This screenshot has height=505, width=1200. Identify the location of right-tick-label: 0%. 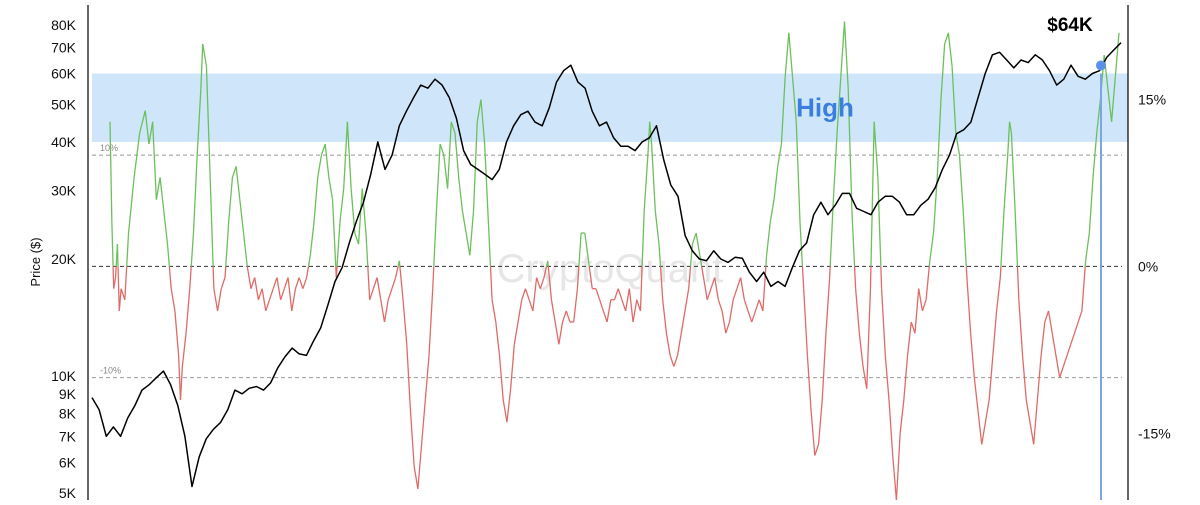
(1148, 266).